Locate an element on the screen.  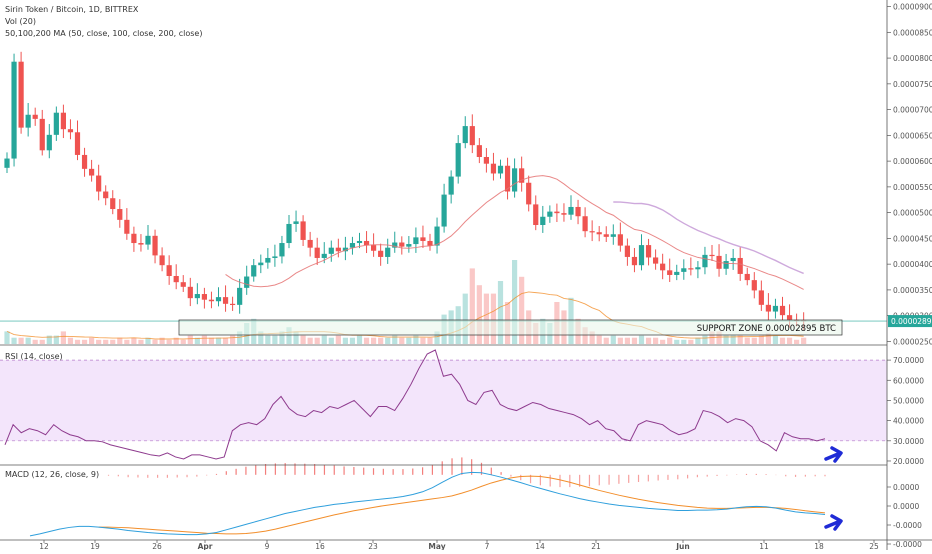
x-tick-label: 23 is located at coordinates (373, 546).